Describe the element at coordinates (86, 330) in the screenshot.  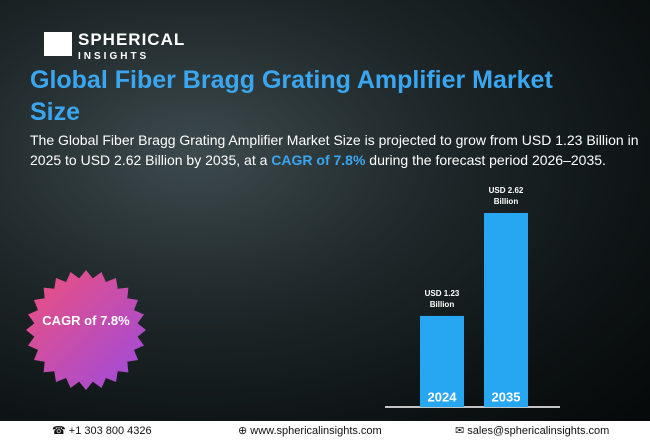
I see `badge` at that location.